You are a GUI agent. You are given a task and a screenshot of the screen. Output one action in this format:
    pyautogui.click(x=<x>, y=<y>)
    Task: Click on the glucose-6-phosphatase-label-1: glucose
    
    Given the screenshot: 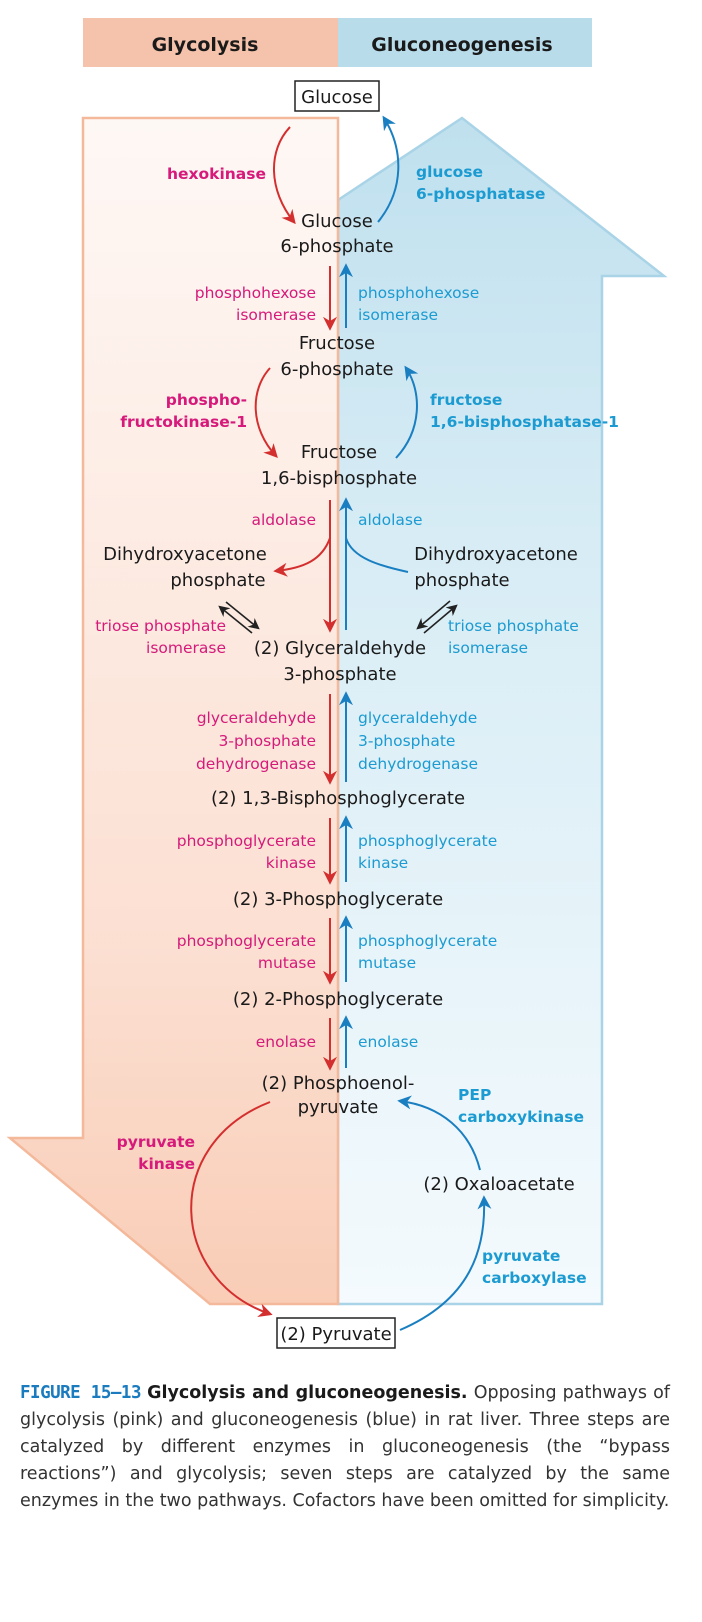 What is the action you would take?
    pyautogui.click(x=449, y=172)
    